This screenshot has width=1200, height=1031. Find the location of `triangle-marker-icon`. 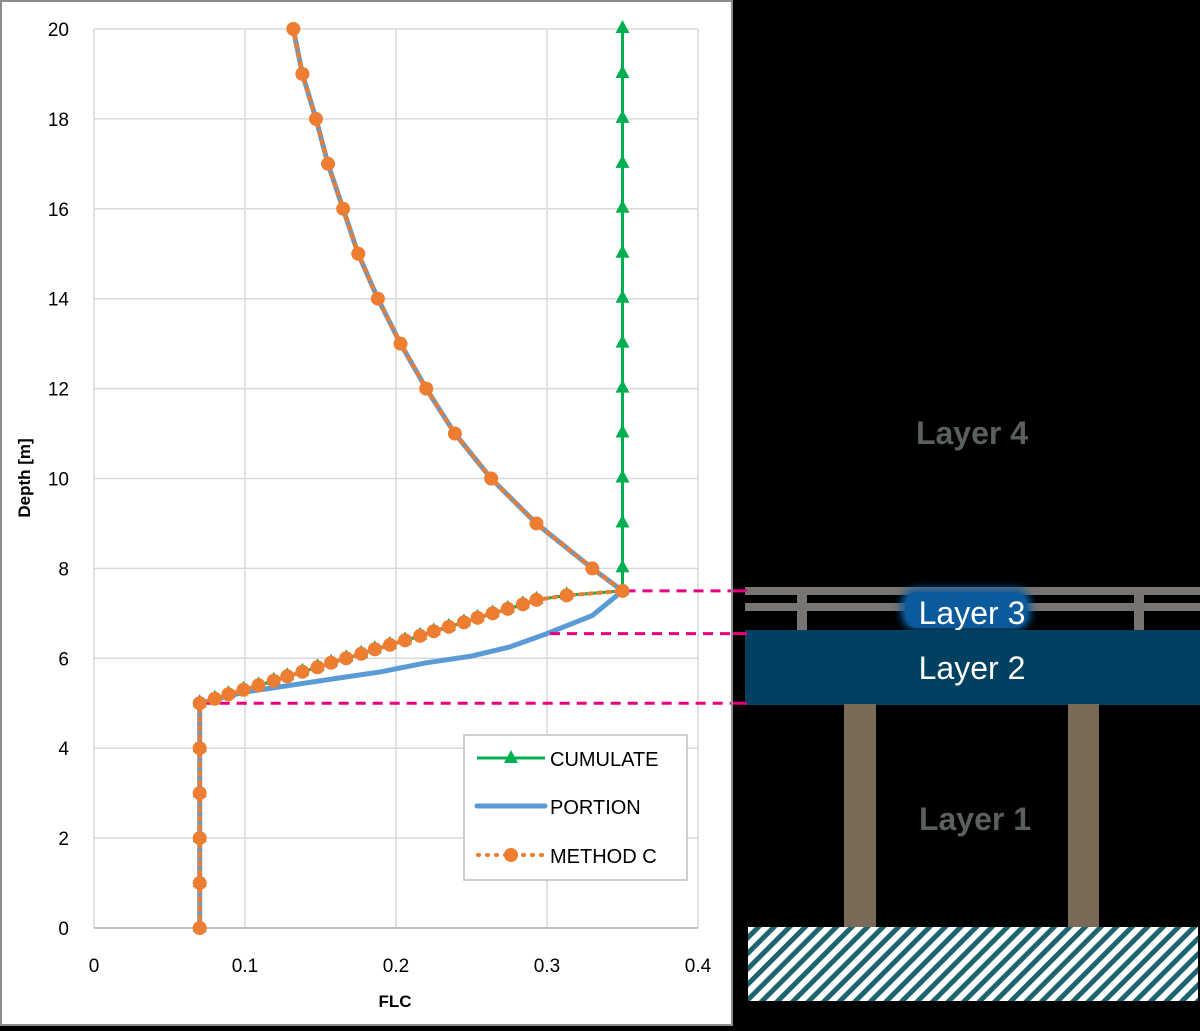

triangle-marker-icon is located at coordinates (511, 756).